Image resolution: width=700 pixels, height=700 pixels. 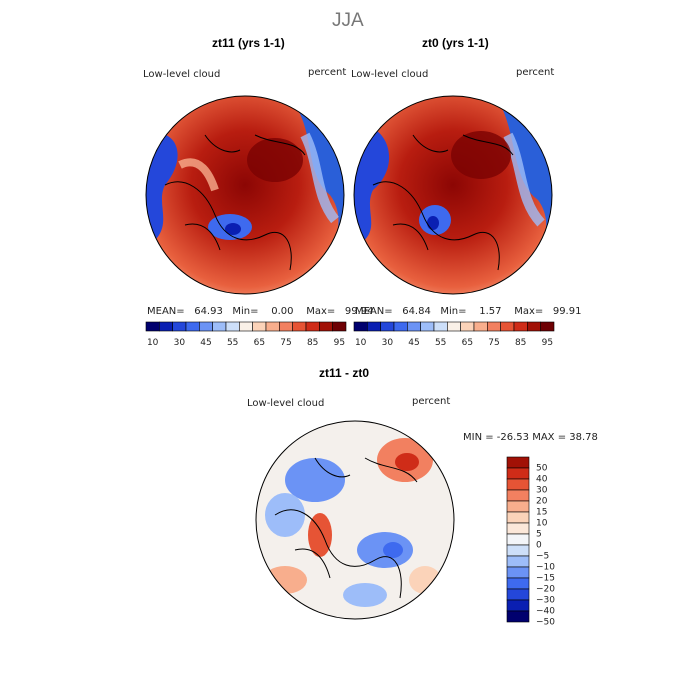 I want to click on max-value: 99.91, so click(x=567, y=311).